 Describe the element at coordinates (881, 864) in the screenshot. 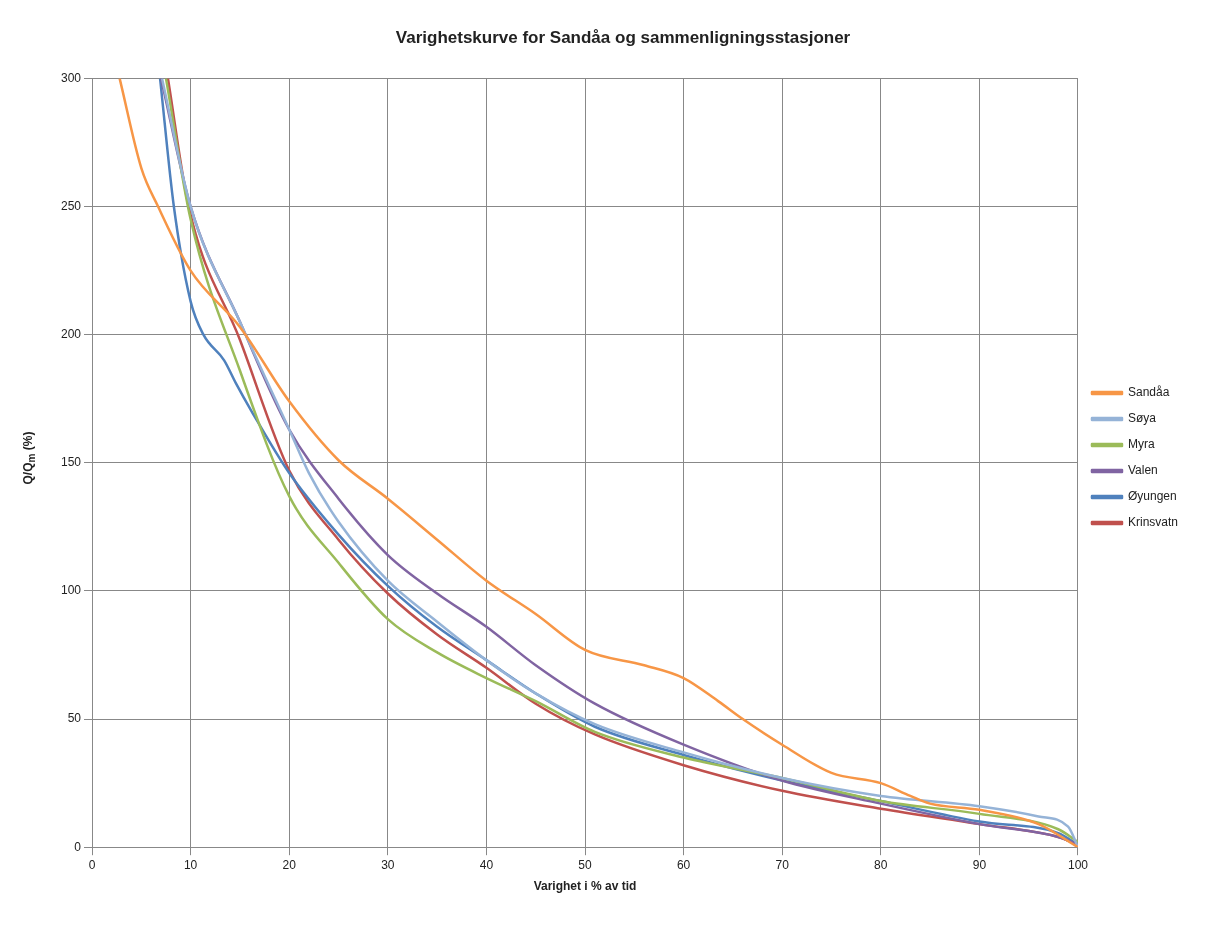

I see `x-tick-label: 80` at that location.